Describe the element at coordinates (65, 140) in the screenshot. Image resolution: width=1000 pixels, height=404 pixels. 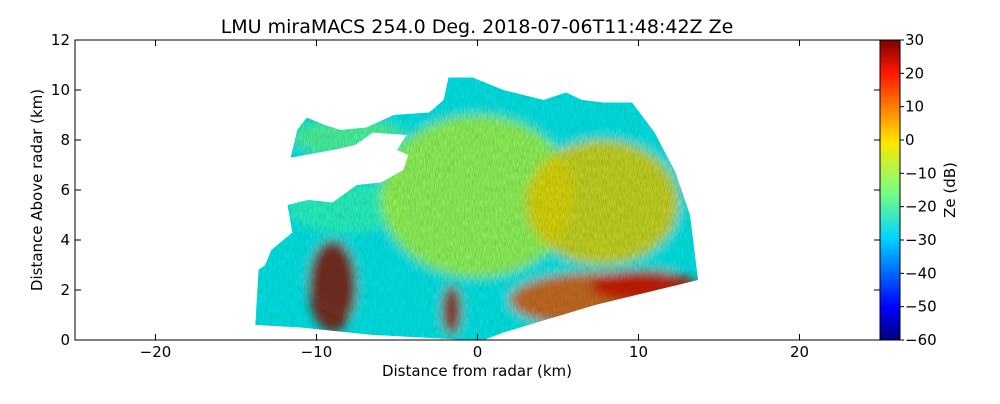
I see `y-tick-label: 8` at that location.